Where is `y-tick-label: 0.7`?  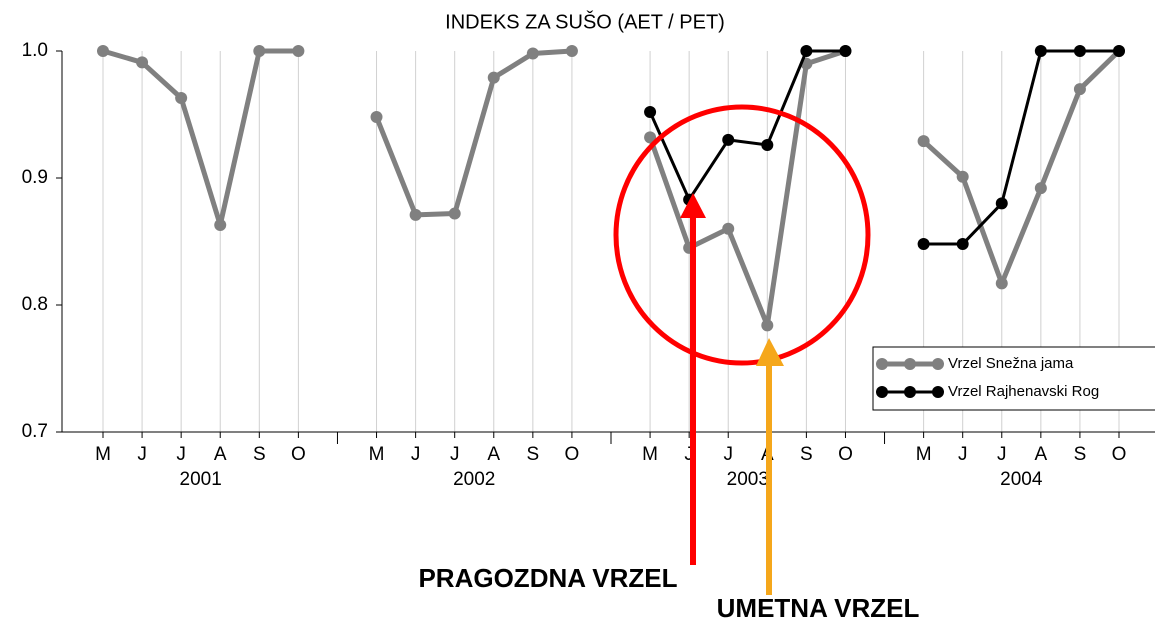 y-tick-label: 0.7 is located at coordinates (35, 431).